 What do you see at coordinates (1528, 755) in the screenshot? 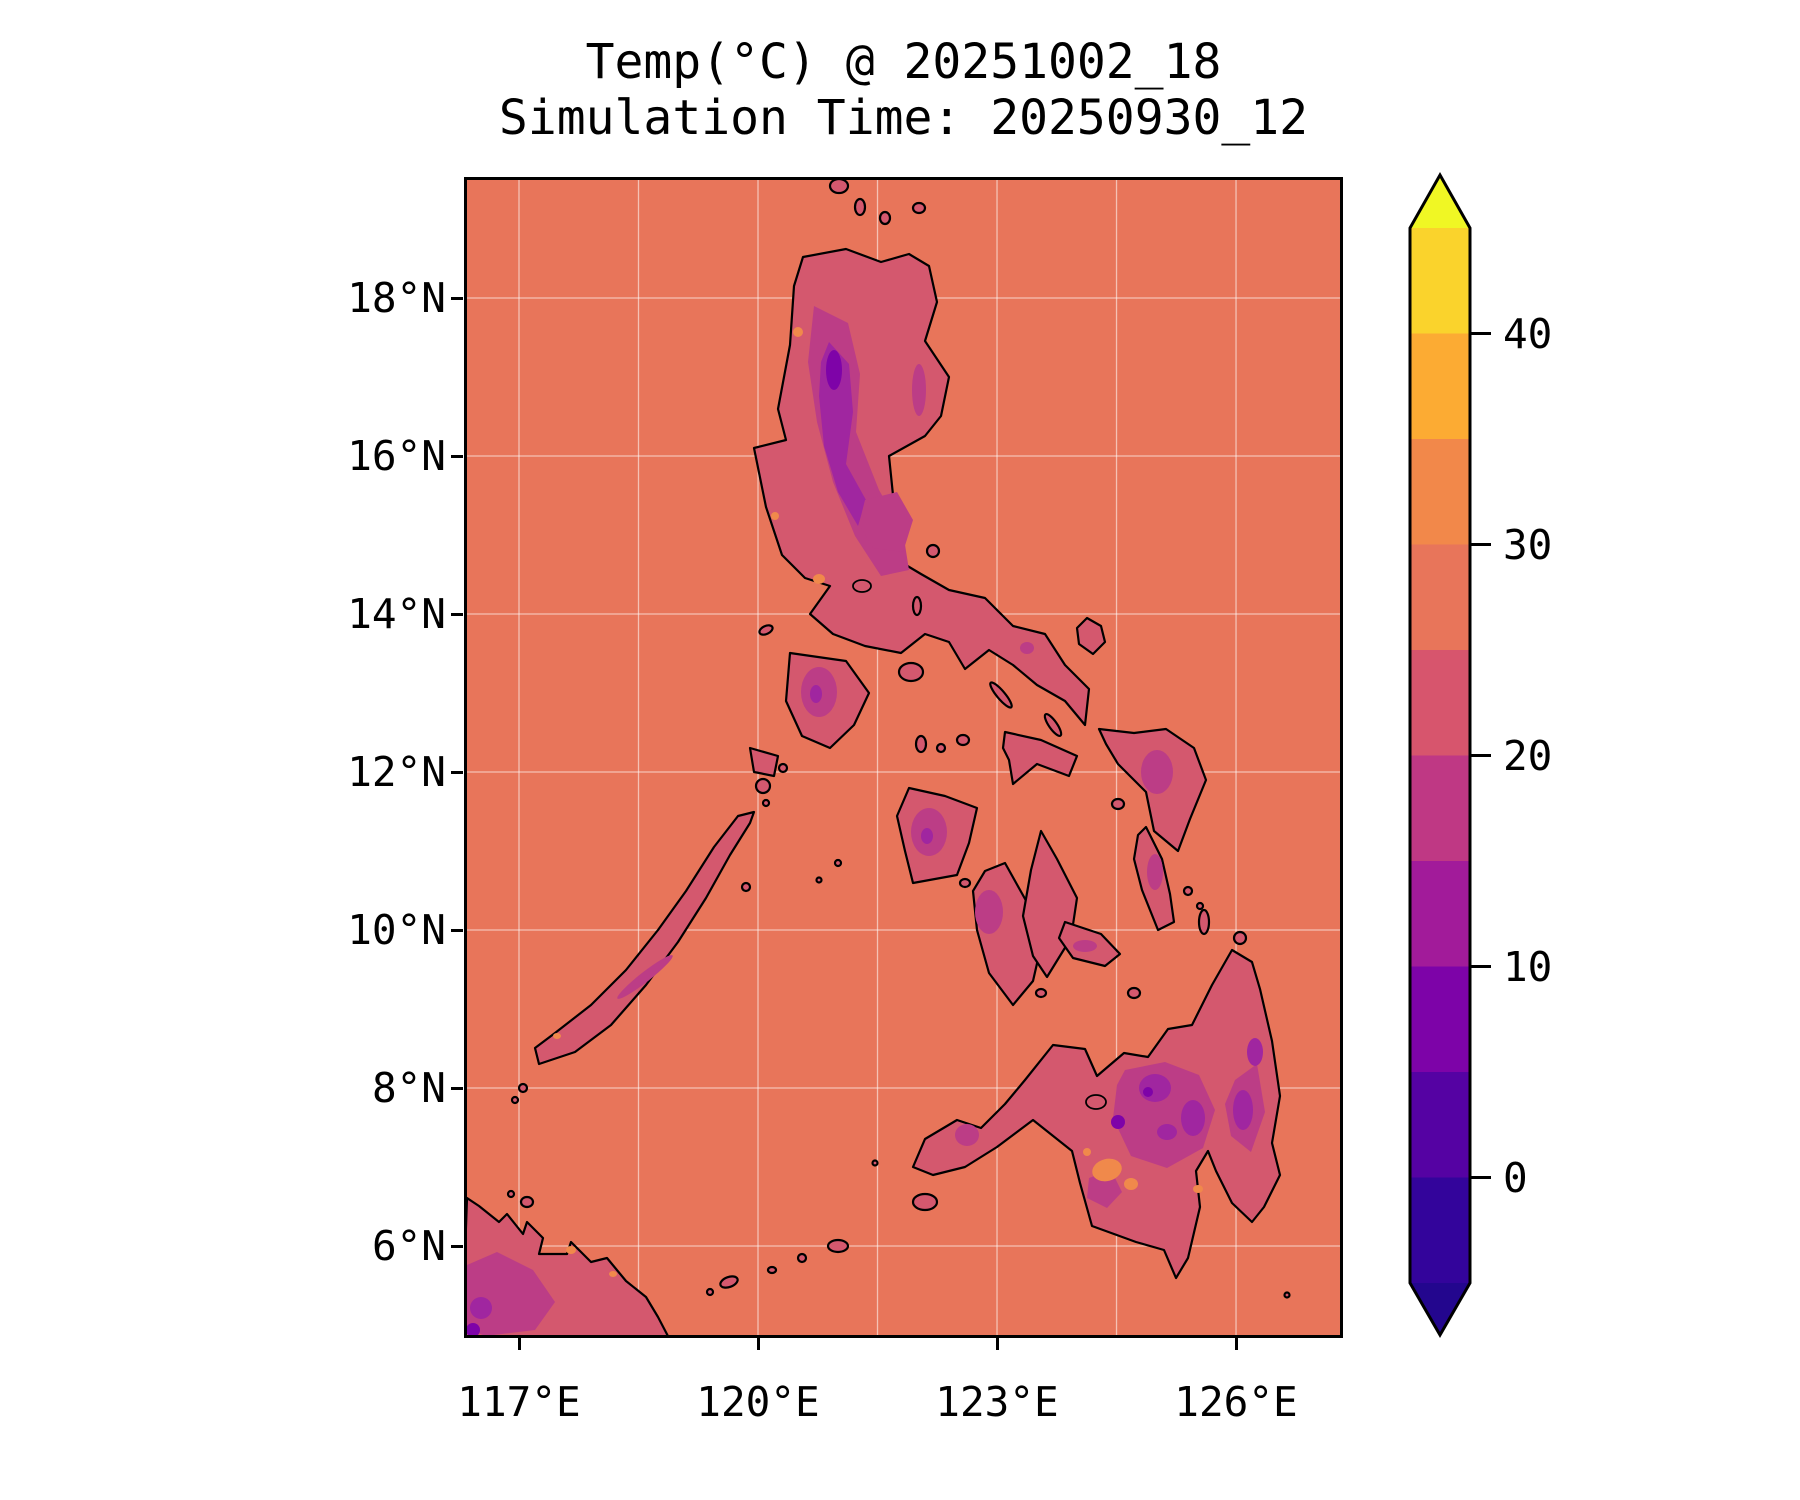
I see `colorbar-tick-label: 20` at bounding box center [1528, 755].